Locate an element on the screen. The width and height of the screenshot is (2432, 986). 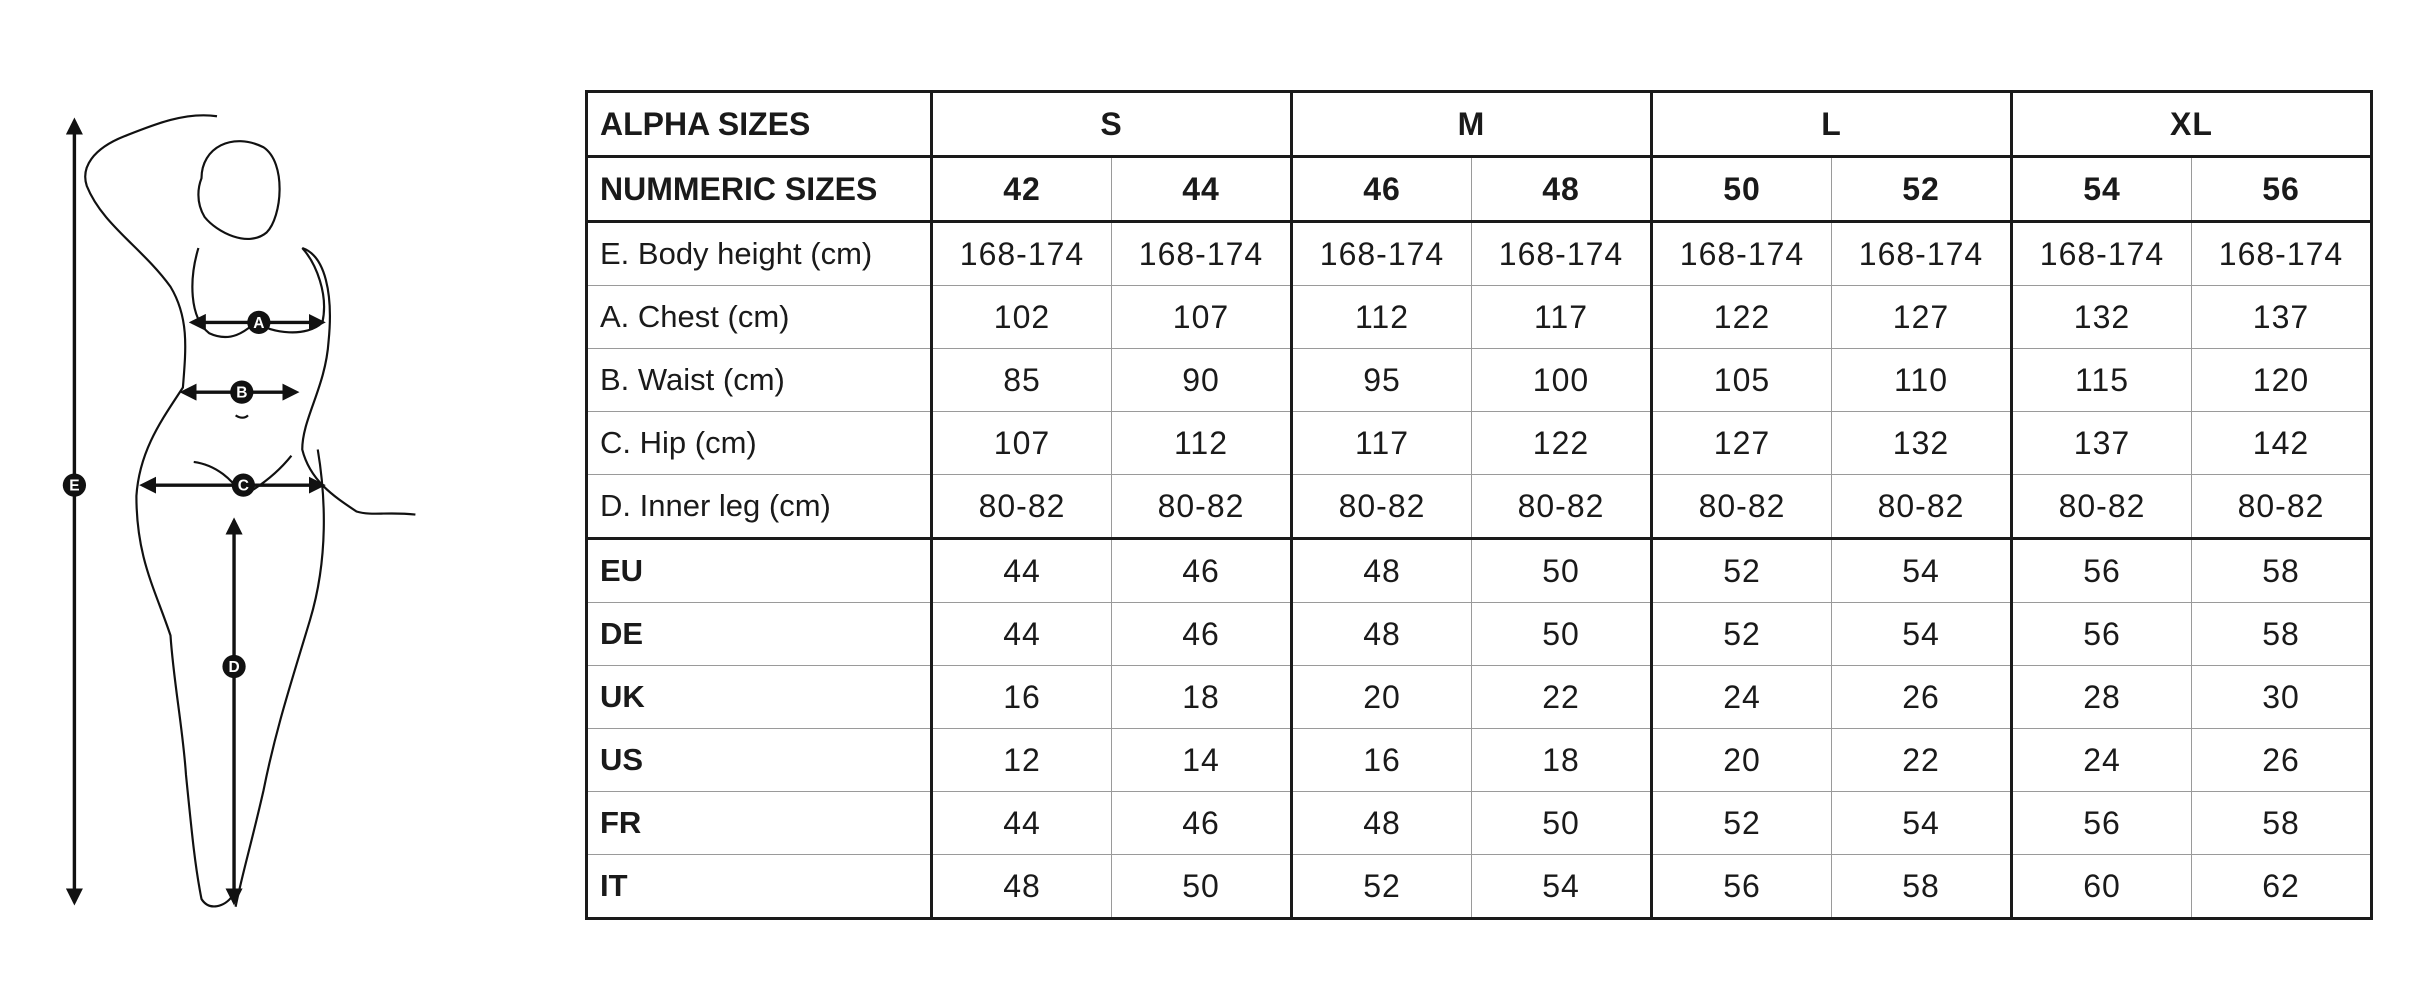
table-cell: 26 is located at coordinates (2281, 760).